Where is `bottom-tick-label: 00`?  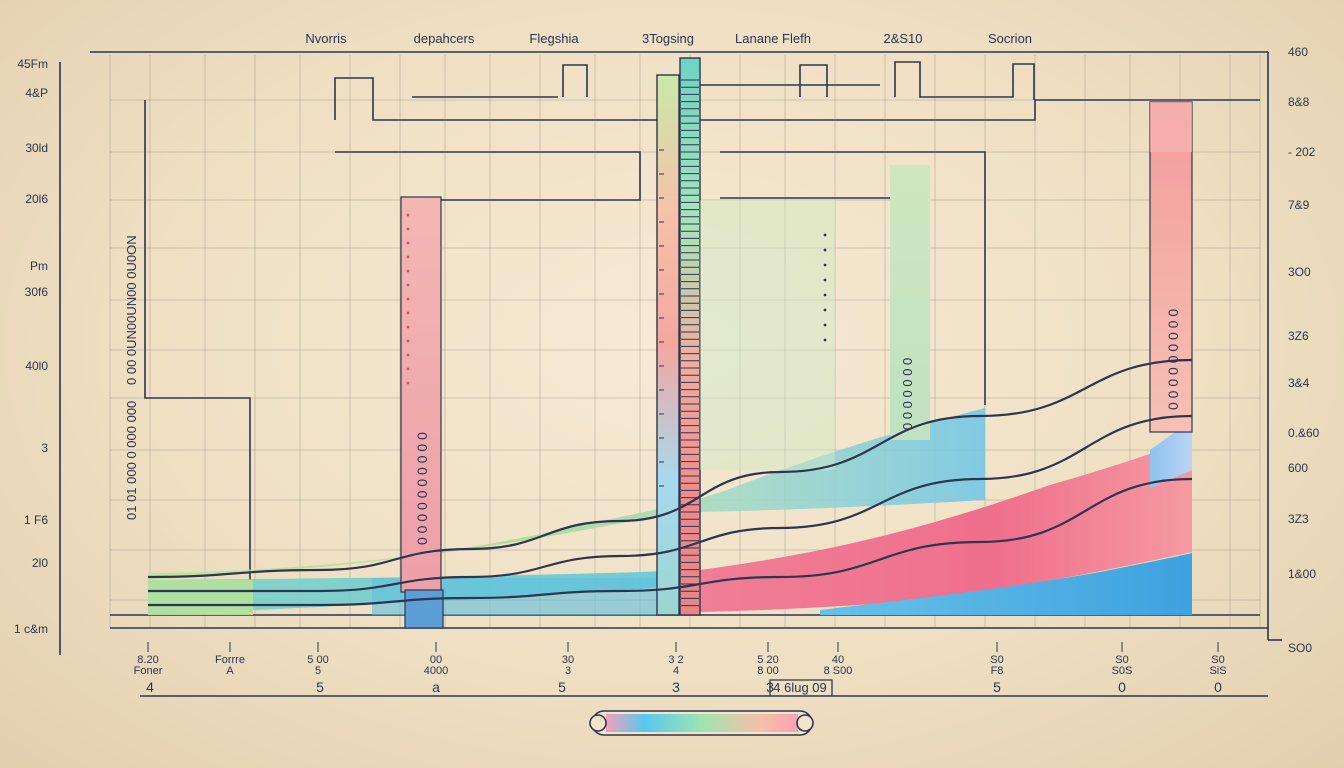
bottom-tick-label: 00 is located at coordinates (436, 660).